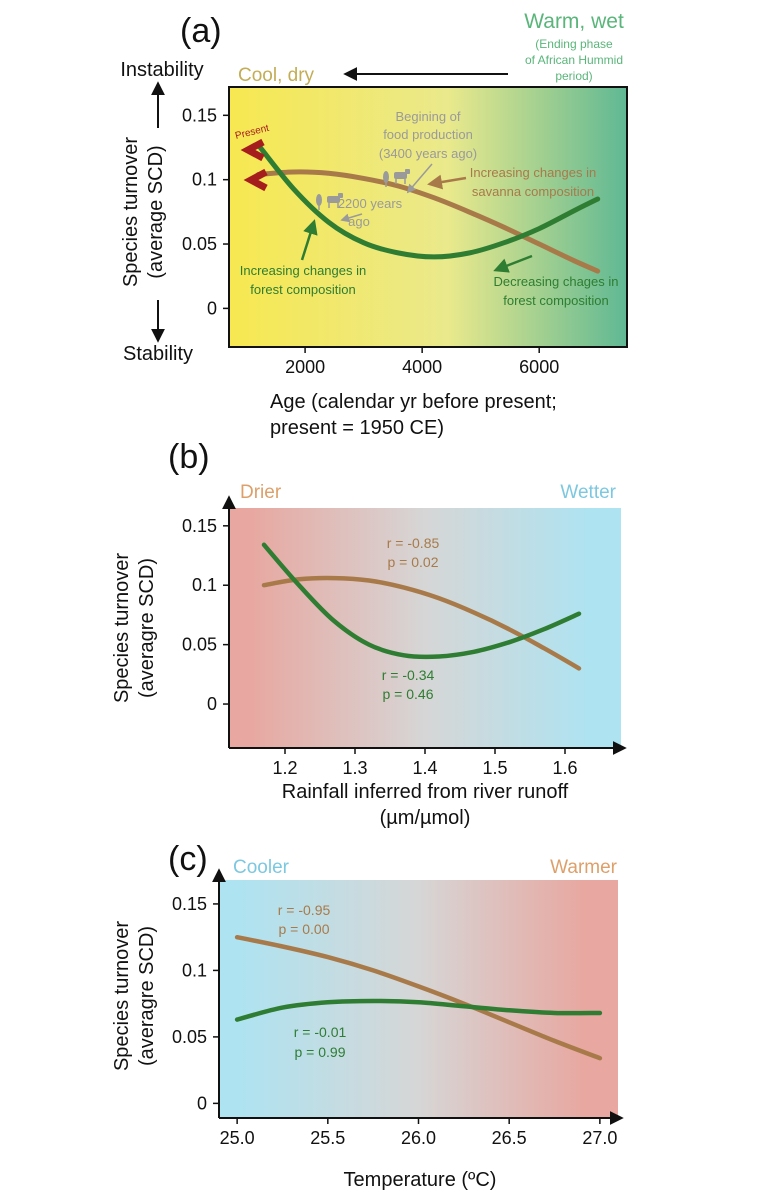  I want to click on food-note-line2: food production, so click(428, 134).